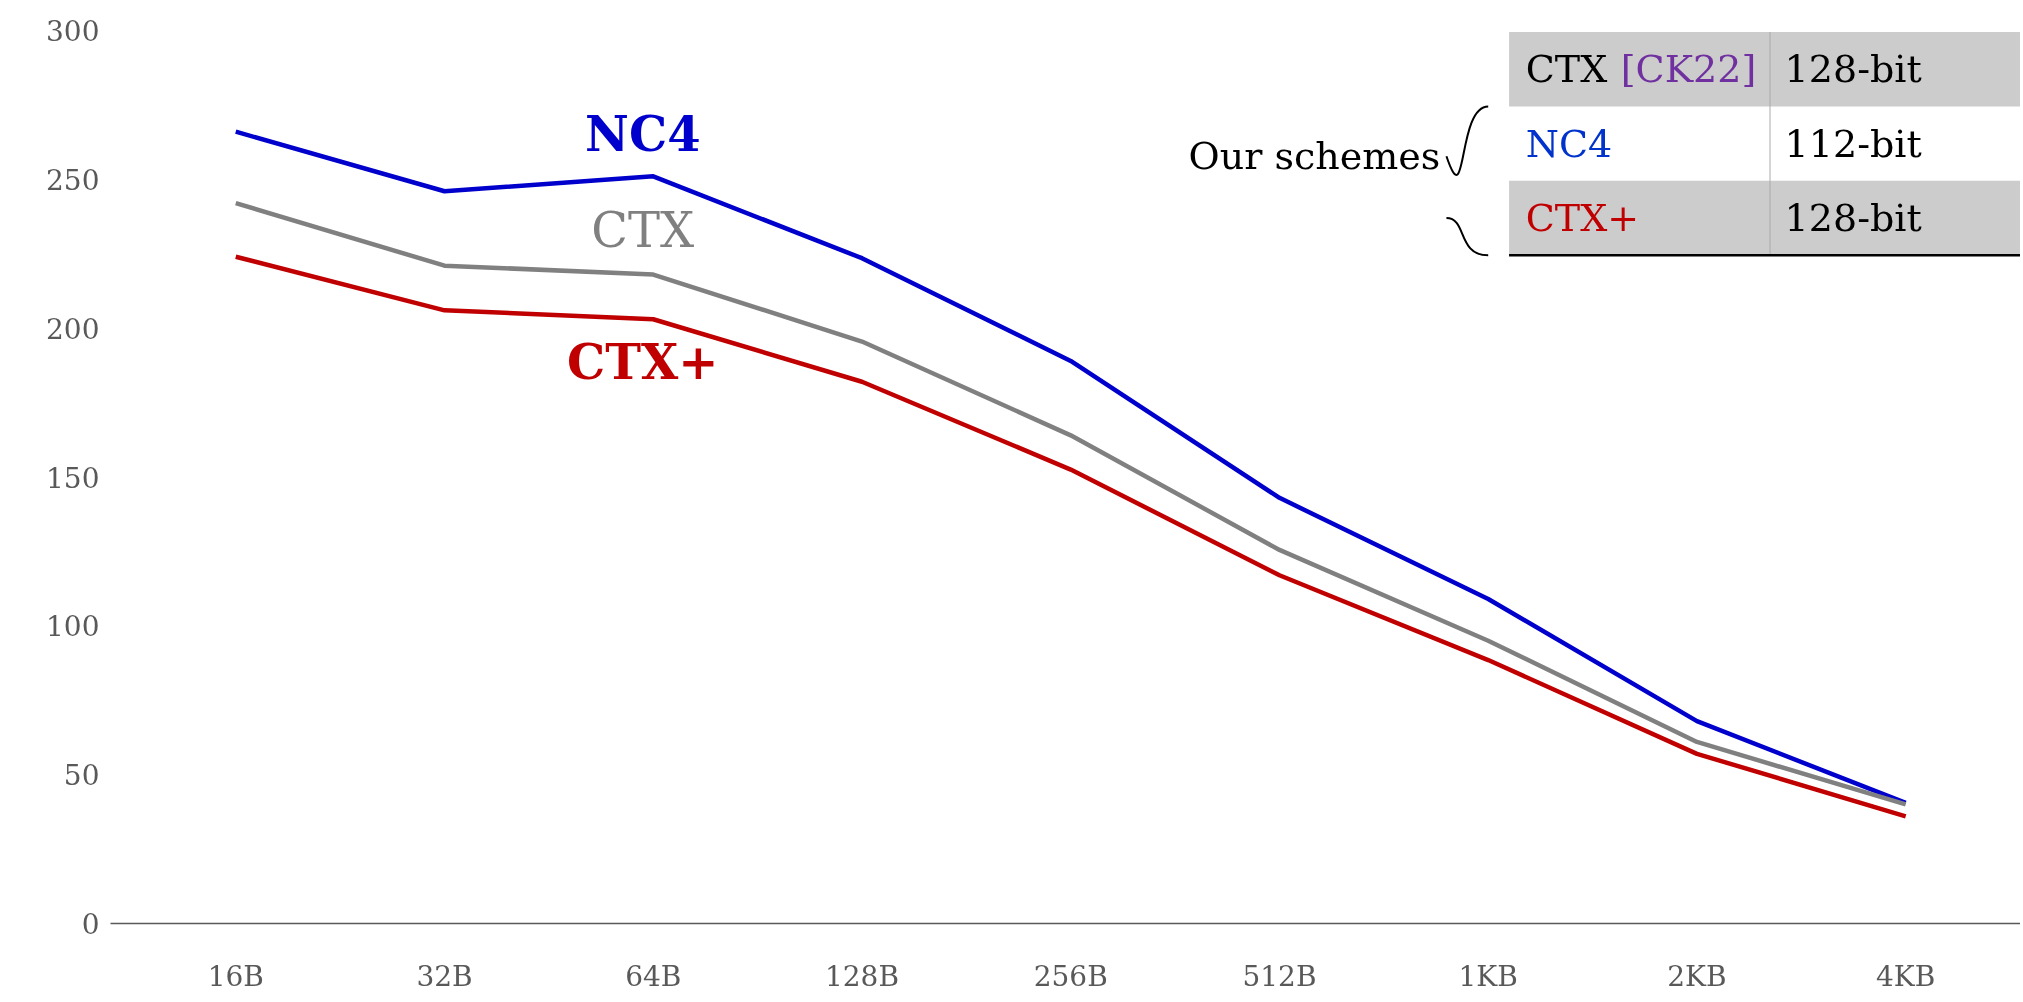 The image size is (2023, 1002). What do you see at coordinates (444, 976) in the screenshot?
I see `x-tick-label: 32B` at bounding box center [444, 976].